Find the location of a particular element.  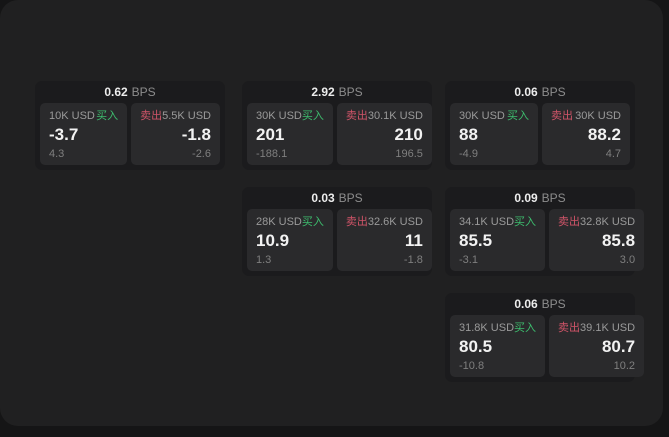

bps-value: 0.62 is located at coordinates (116, 92).